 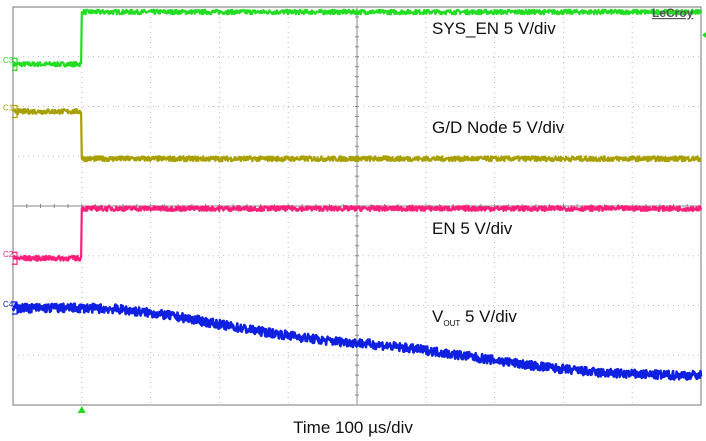 What do you see at coordinates (8, 107) in the screenshot?
I see `channel-marker-text: C1` at bounding box center [8, 107].